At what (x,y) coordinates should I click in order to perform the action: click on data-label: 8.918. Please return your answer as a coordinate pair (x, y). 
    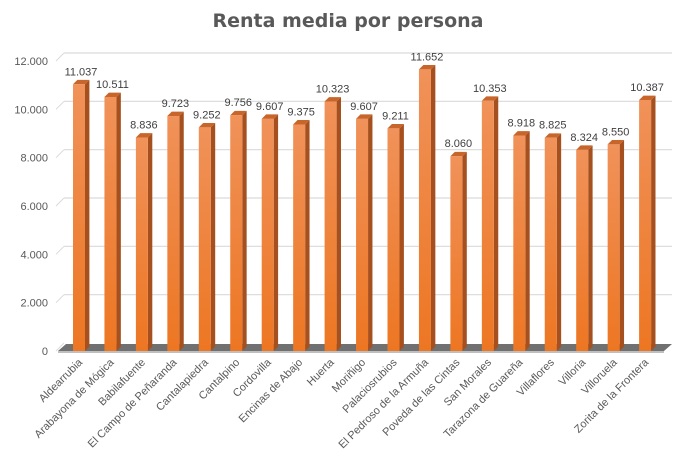
    Looking at the image, I should click on (522, 123).